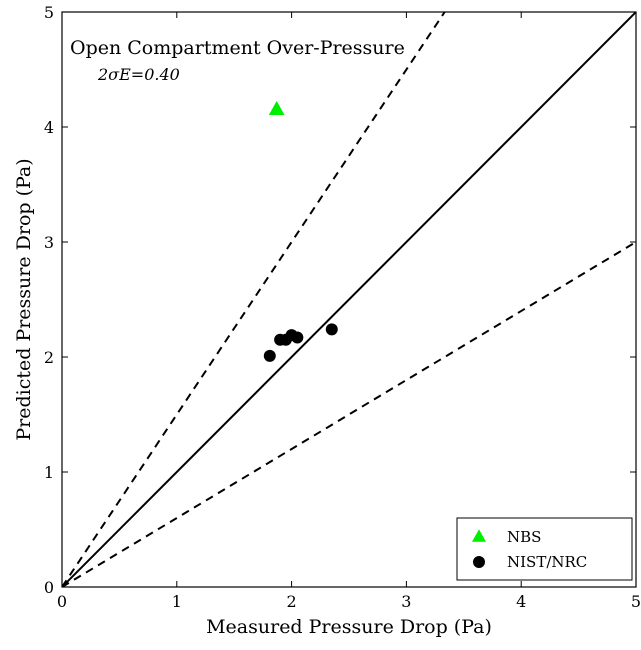  I want to click on sigma-annotation: 2σE=0.40, so click(138, 74).